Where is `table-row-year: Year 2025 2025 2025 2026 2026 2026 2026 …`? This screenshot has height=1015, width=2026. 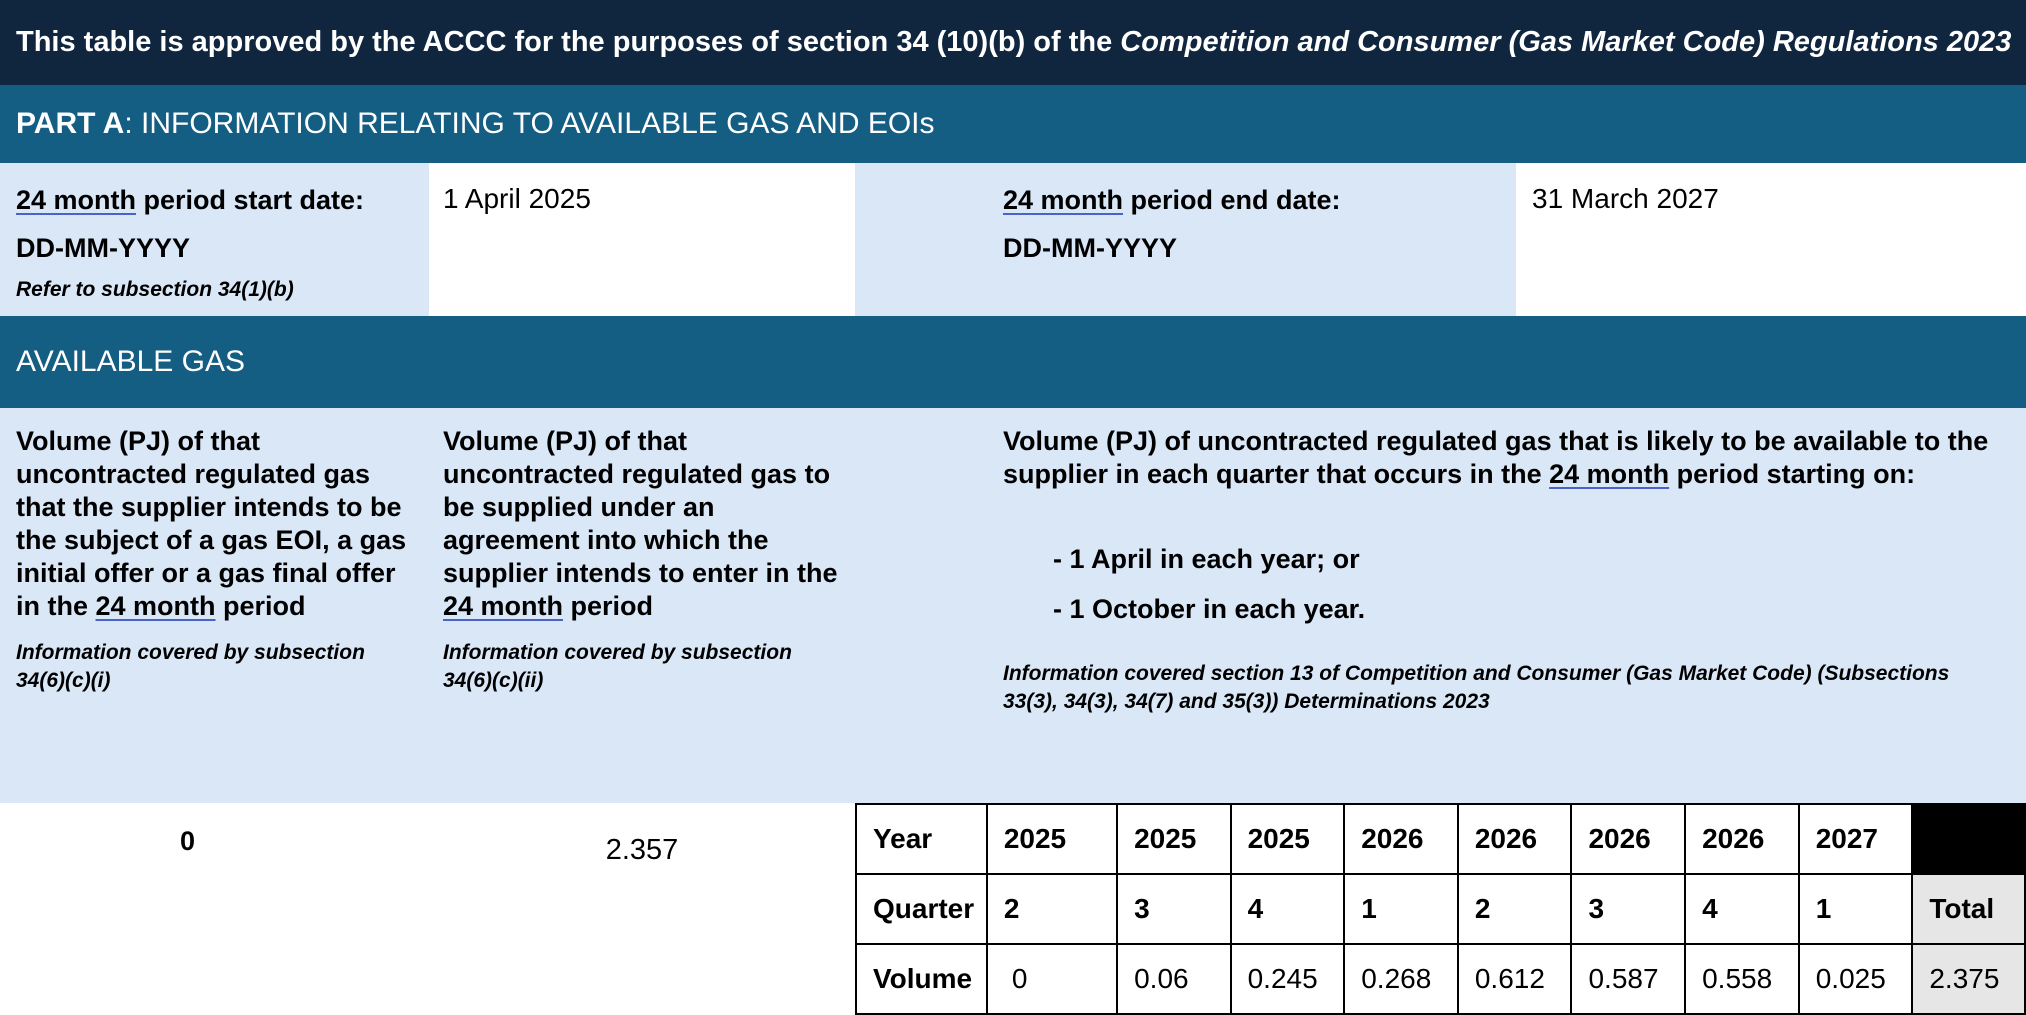 table-row-year: Year 2025 2025 2025 2026 2026 2026 2026 … is located at coordinates (1440, 839).